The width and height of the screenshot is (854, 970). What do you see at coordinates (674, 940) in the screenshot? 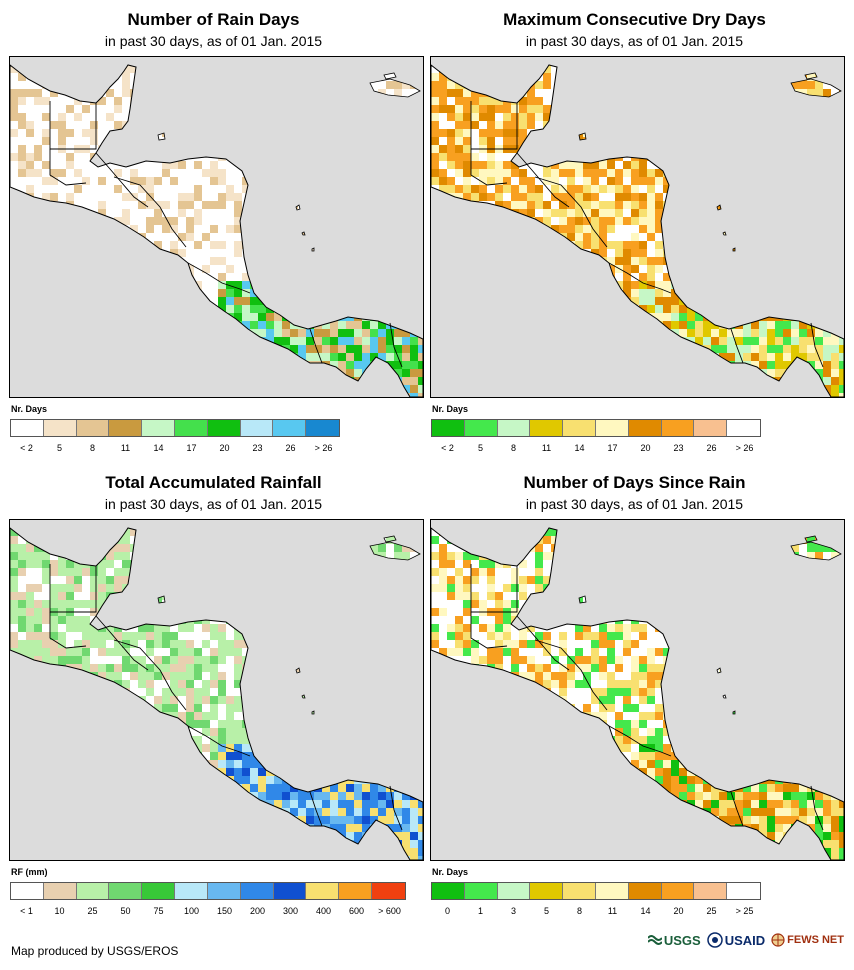
I see `usgs-logo: USGS` at bounding box center [674, 940].